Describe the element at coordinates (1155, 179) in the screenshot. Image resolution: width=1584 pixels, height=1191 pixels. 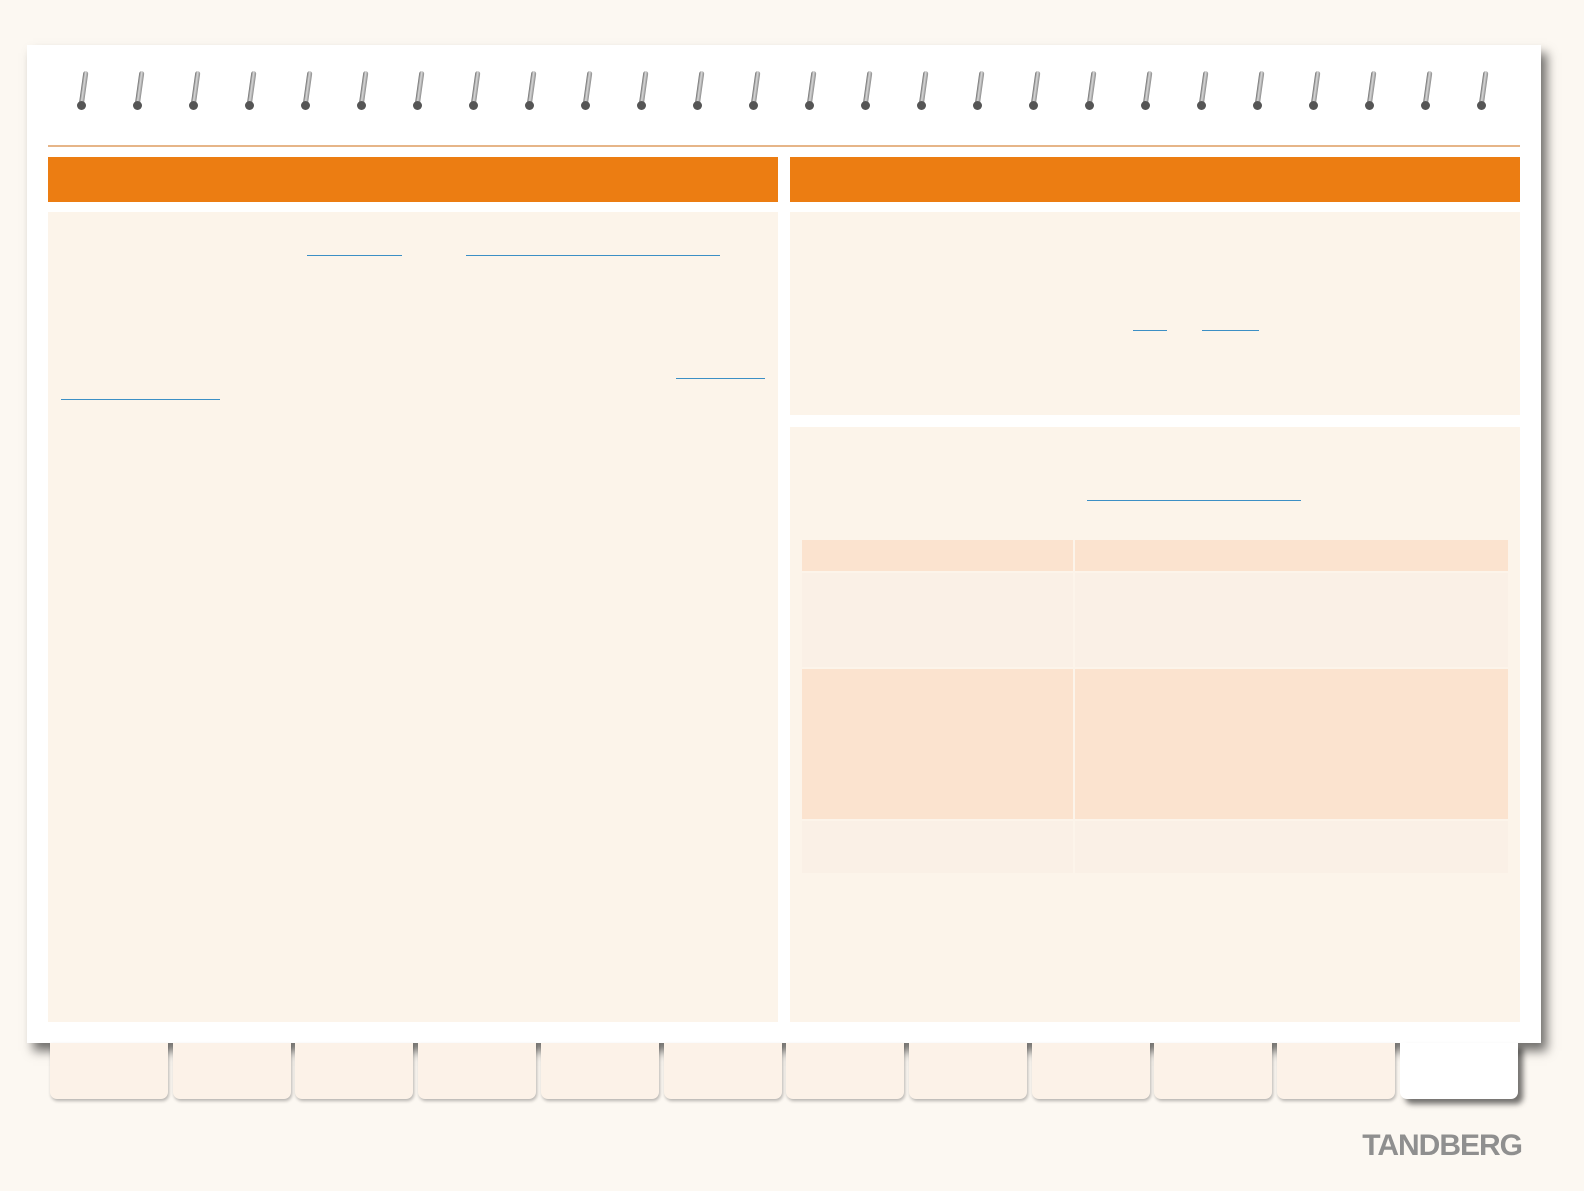
I see `right-column-header` at that location.